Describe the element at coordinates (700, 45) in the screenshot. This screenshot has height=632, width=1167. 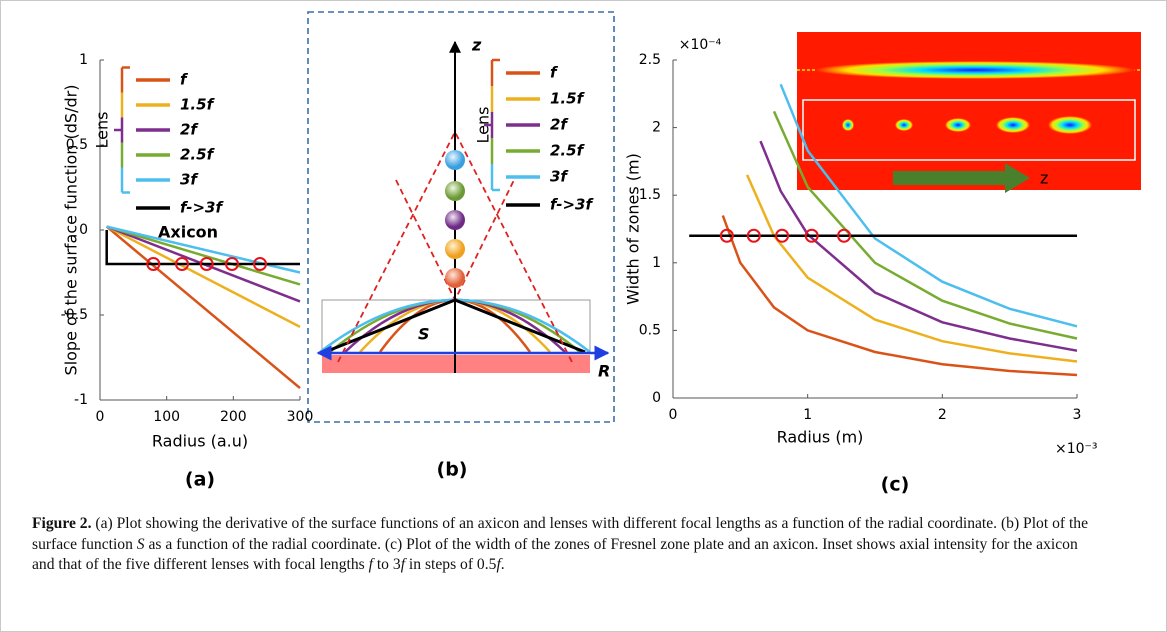
I see `y-multiplier: ×10⁻⁴` at that location.